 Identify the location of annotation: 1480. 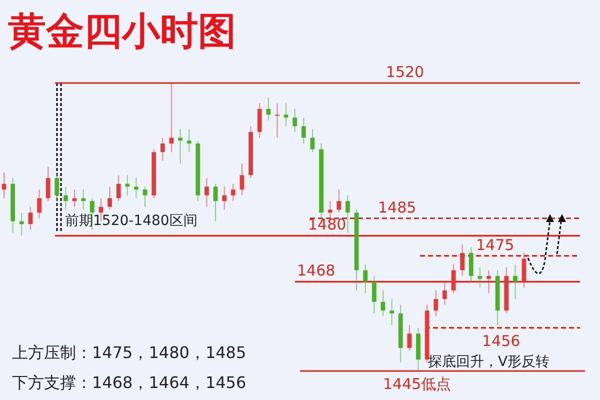
(327, 225).